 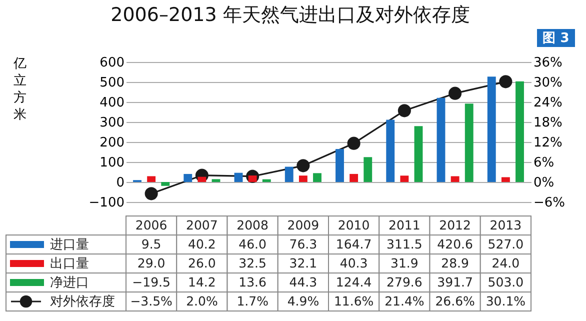 What do you see at coordinates (556, 38) in the screenshot?
I see `caption: 图 3` at bounding box center [556, 38].